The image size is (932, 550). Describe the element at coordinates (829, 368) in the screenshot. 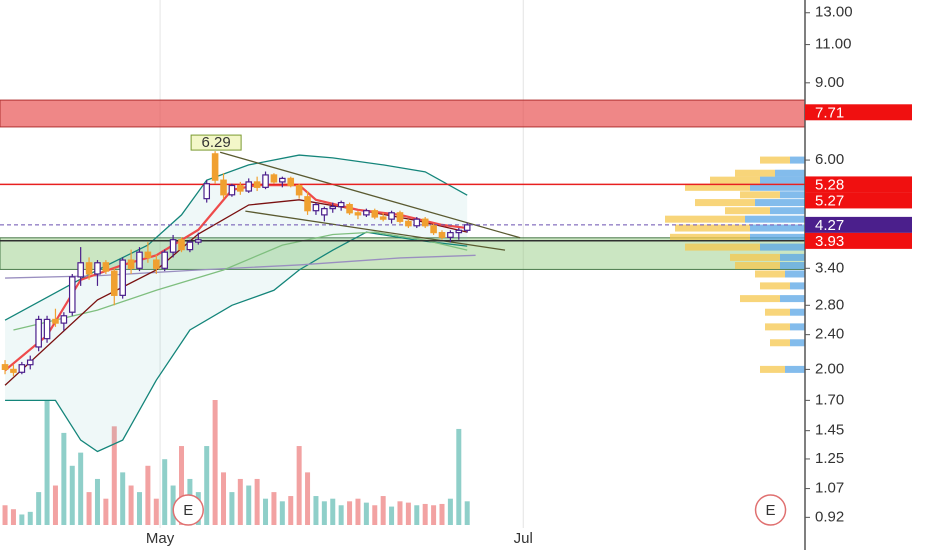

I see `y-tick-label: 2.00` at that location.